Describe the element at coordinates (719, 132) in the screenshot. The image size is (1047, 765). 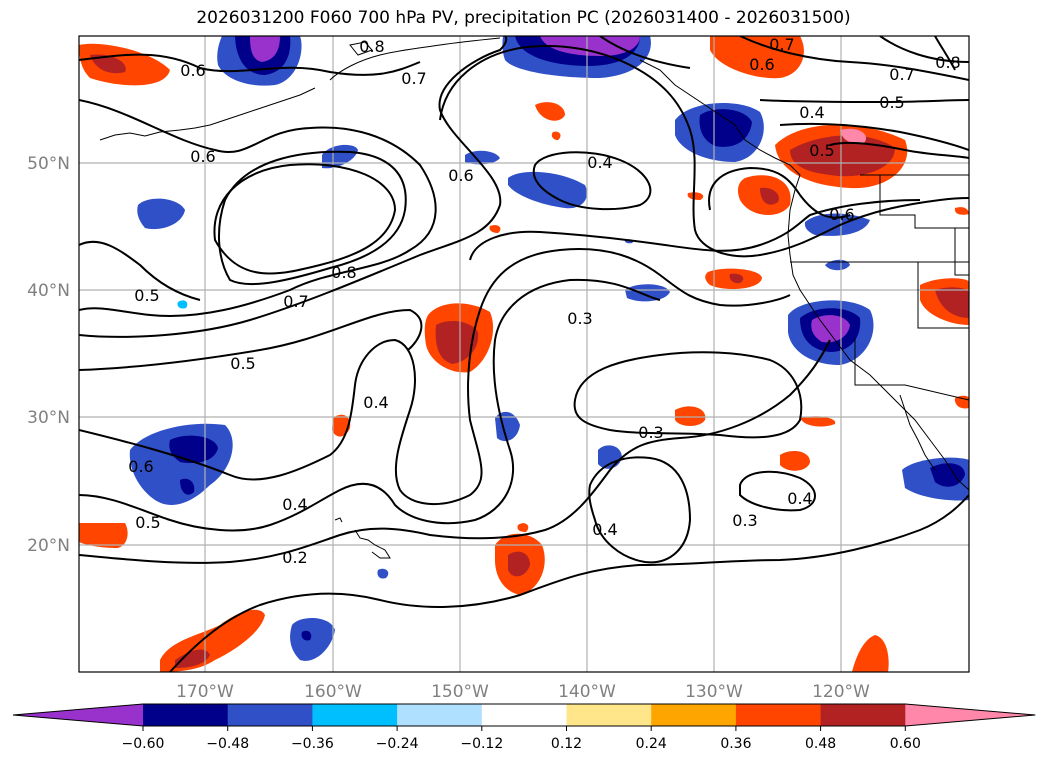
I see `negative-anomaly-pnw-north` at that location.